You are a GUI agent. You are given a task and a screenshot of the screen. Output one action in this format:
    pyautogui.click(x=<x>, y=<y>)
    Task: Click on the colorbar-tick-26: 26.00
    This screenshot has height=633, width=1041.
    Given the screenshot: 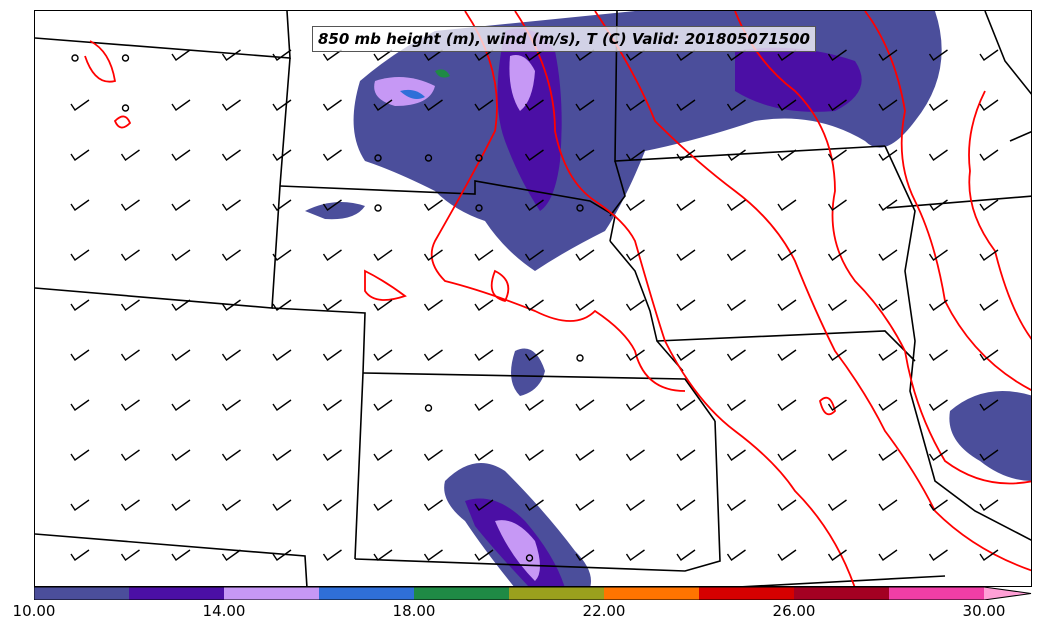 What is the action you would take?
    pyautogui.click(x=794, y=611)
    